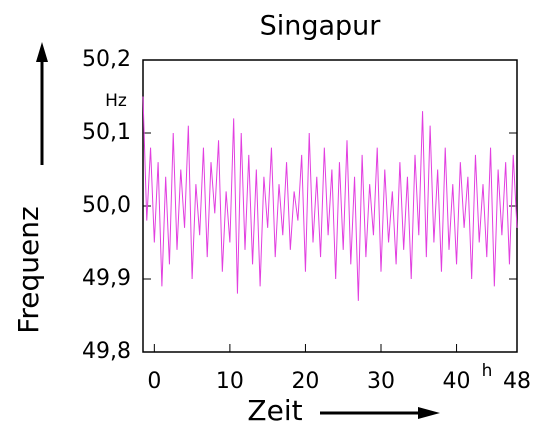 Image resolution: width=545 pixels, height=428 pixels. I want to click on chart-title: Singapur, so click(321, 26).